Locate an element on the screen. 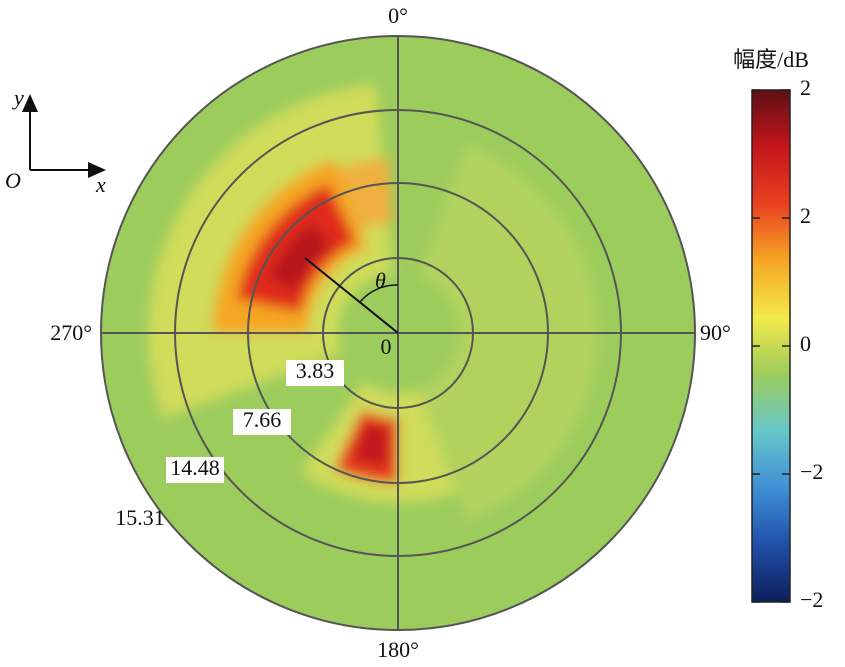 This screenshot has height=667, width=845. angle-ray is located at coordinates (351, 295).